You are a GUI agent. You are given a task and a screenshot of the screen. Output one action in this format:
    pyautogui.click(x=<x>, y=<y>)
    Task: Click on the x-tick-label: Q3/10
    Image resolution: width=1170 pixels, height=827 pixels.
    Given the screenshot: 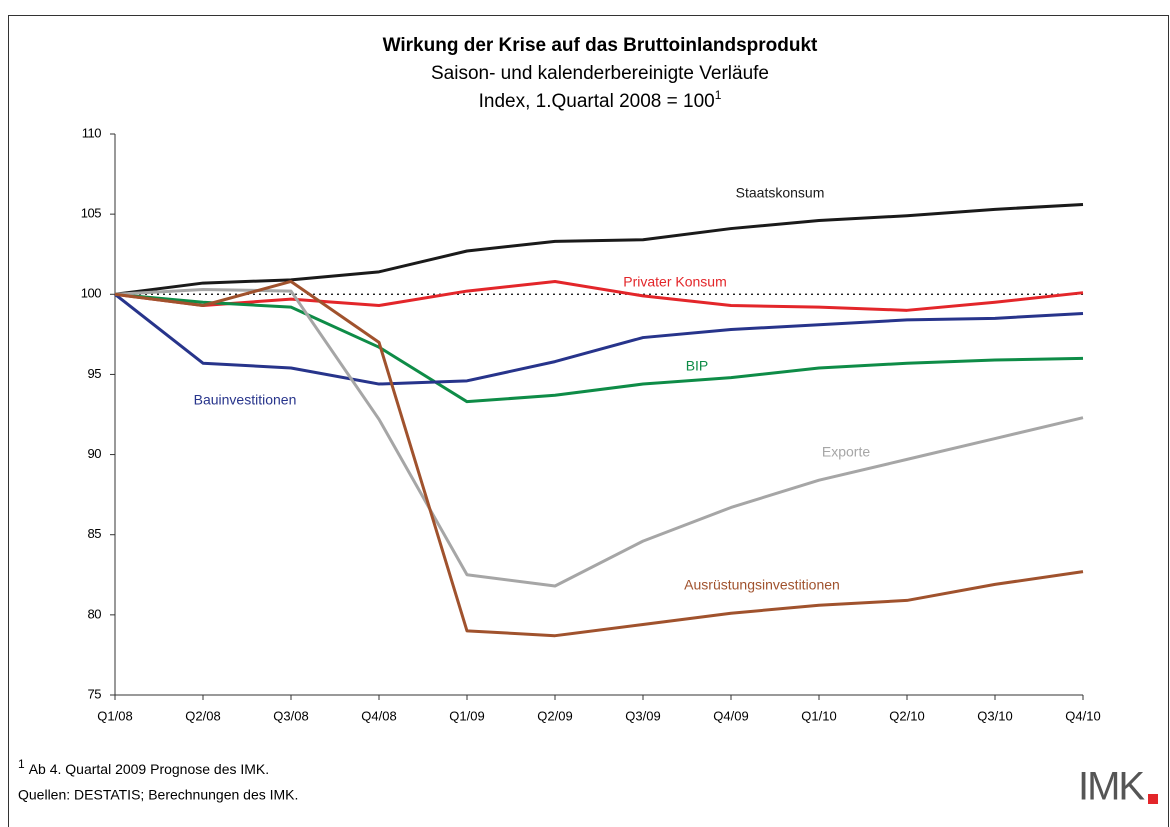 What is the action you would take?
    pyautogui.click(x=994, y=715)
    